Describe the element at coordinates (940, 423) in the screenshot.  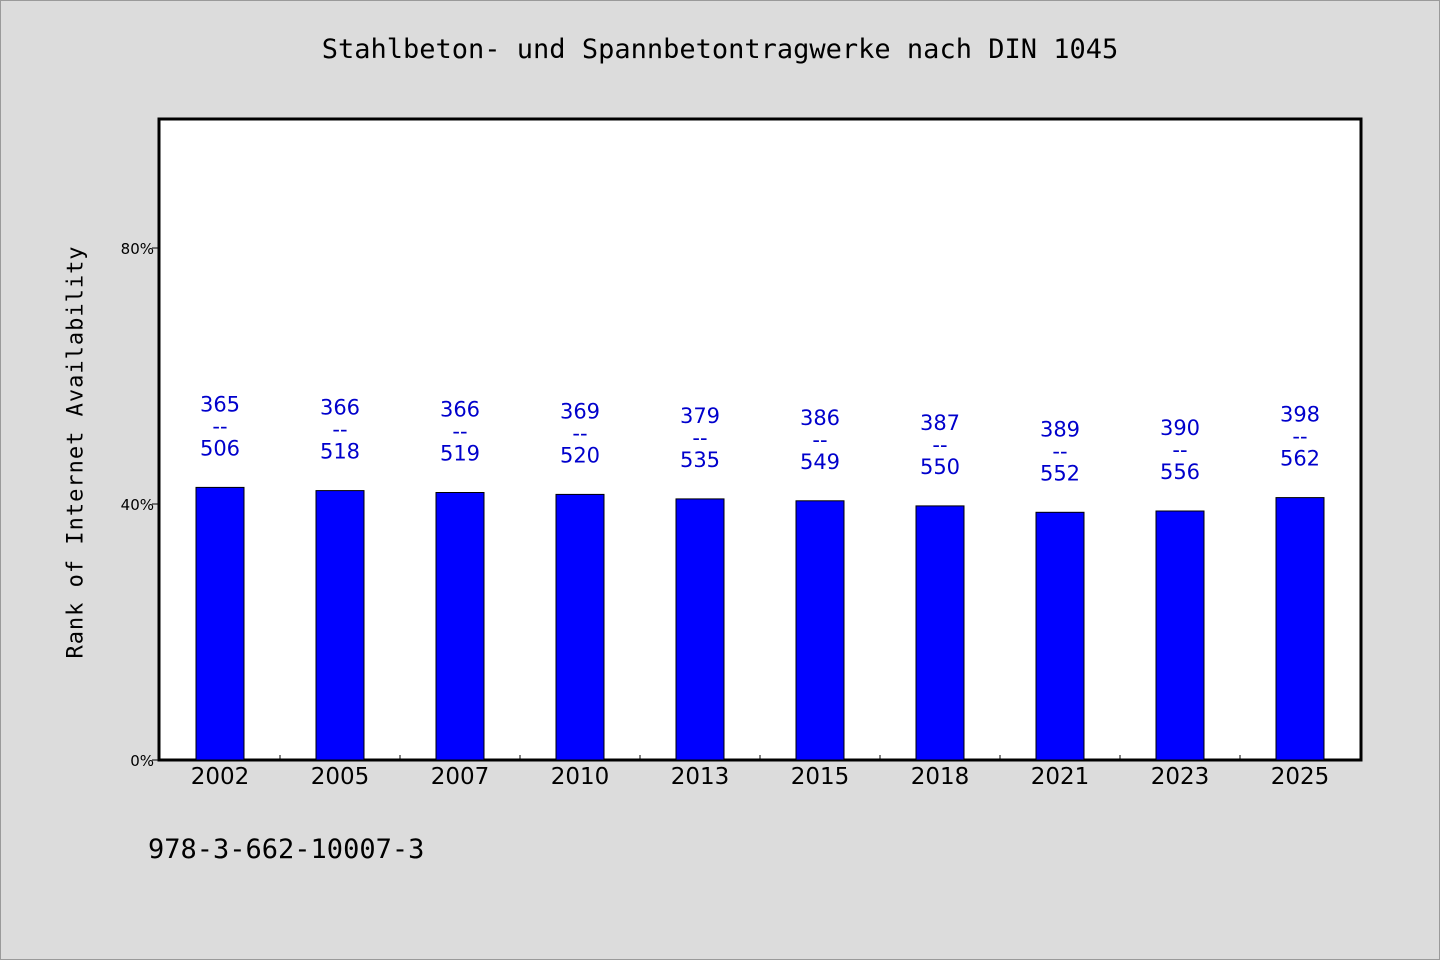
I see `bar-annotation-top: 387` at that location.